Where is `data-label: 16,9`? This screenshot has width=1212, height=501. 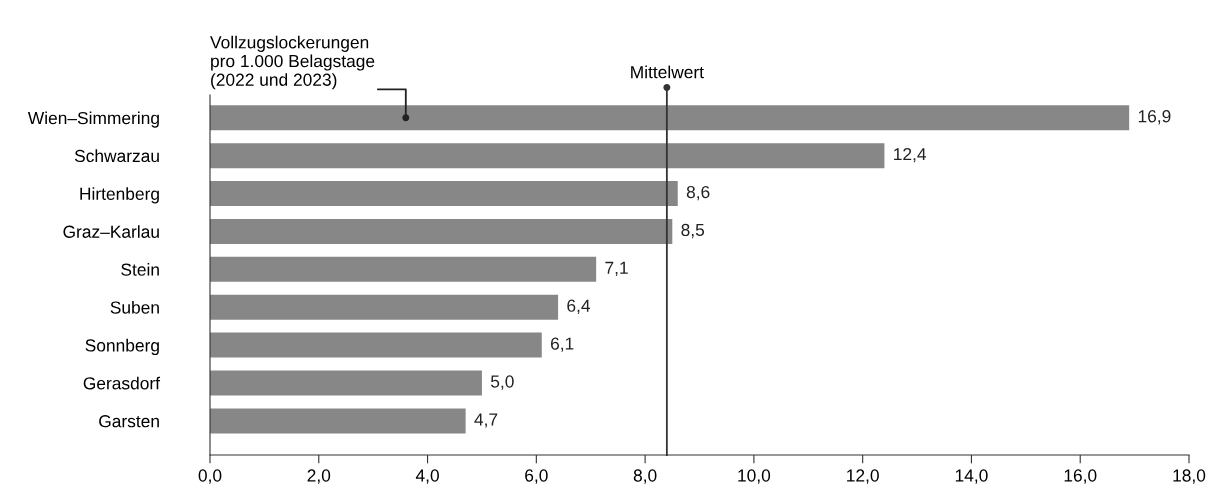
data-label: 16,9 is located at coordinates (1154, 117).